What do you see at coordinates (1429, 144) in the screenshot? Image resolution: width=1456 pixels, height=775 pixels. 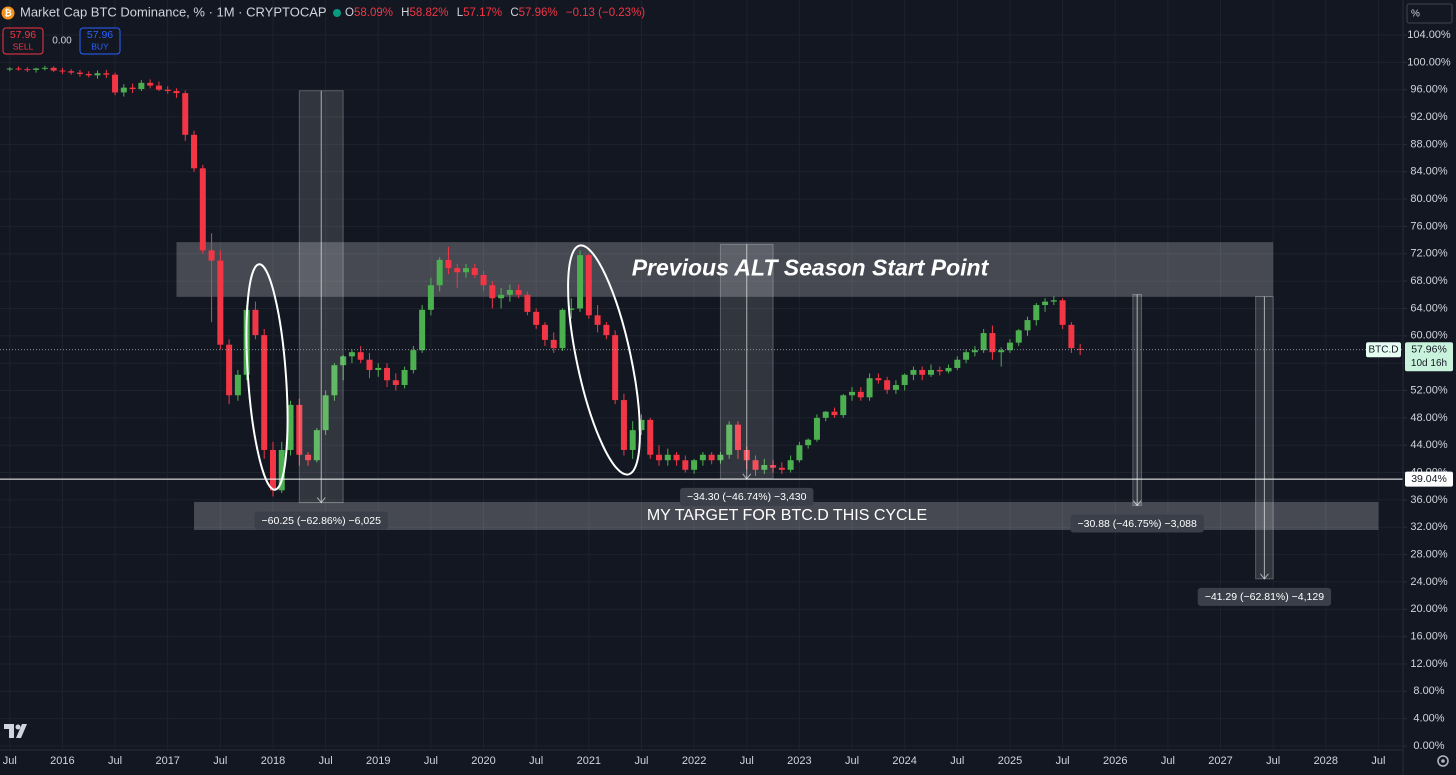 I see `y-tick-label: 88.00%` at bounding box center [1429, 144].